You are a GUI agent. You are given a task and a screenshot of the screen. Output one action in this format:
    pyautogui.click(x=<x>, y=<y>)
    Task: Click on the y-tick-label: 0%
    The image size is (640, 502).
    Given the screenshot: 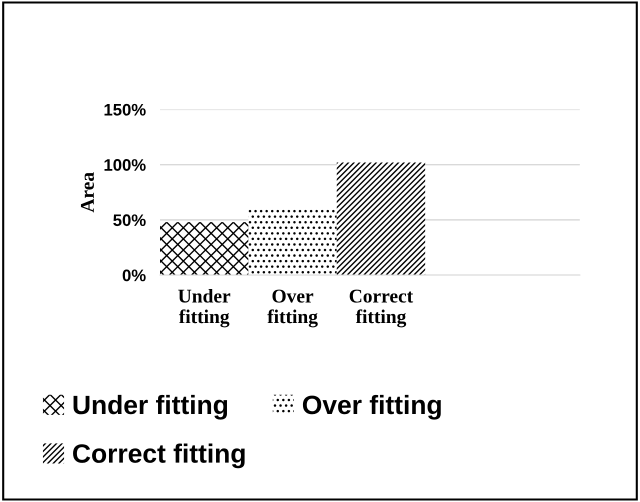 What is the action you would take?
    pyautogui.click(x=134, y=275)
    